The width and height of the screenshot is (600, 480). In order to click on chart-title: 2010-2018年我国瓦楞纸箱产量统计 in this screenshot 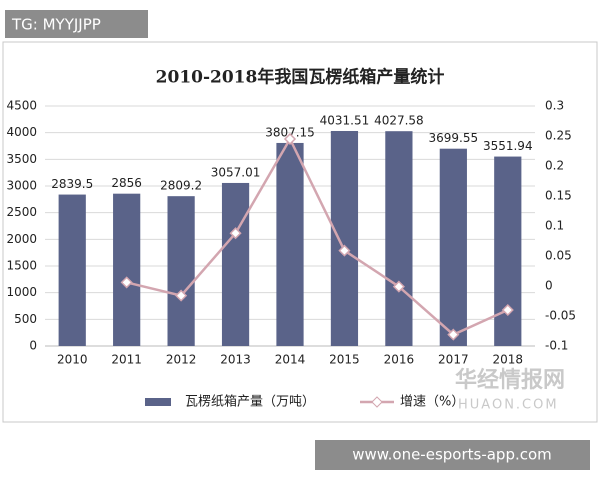, I will do `click(300, 77)`.